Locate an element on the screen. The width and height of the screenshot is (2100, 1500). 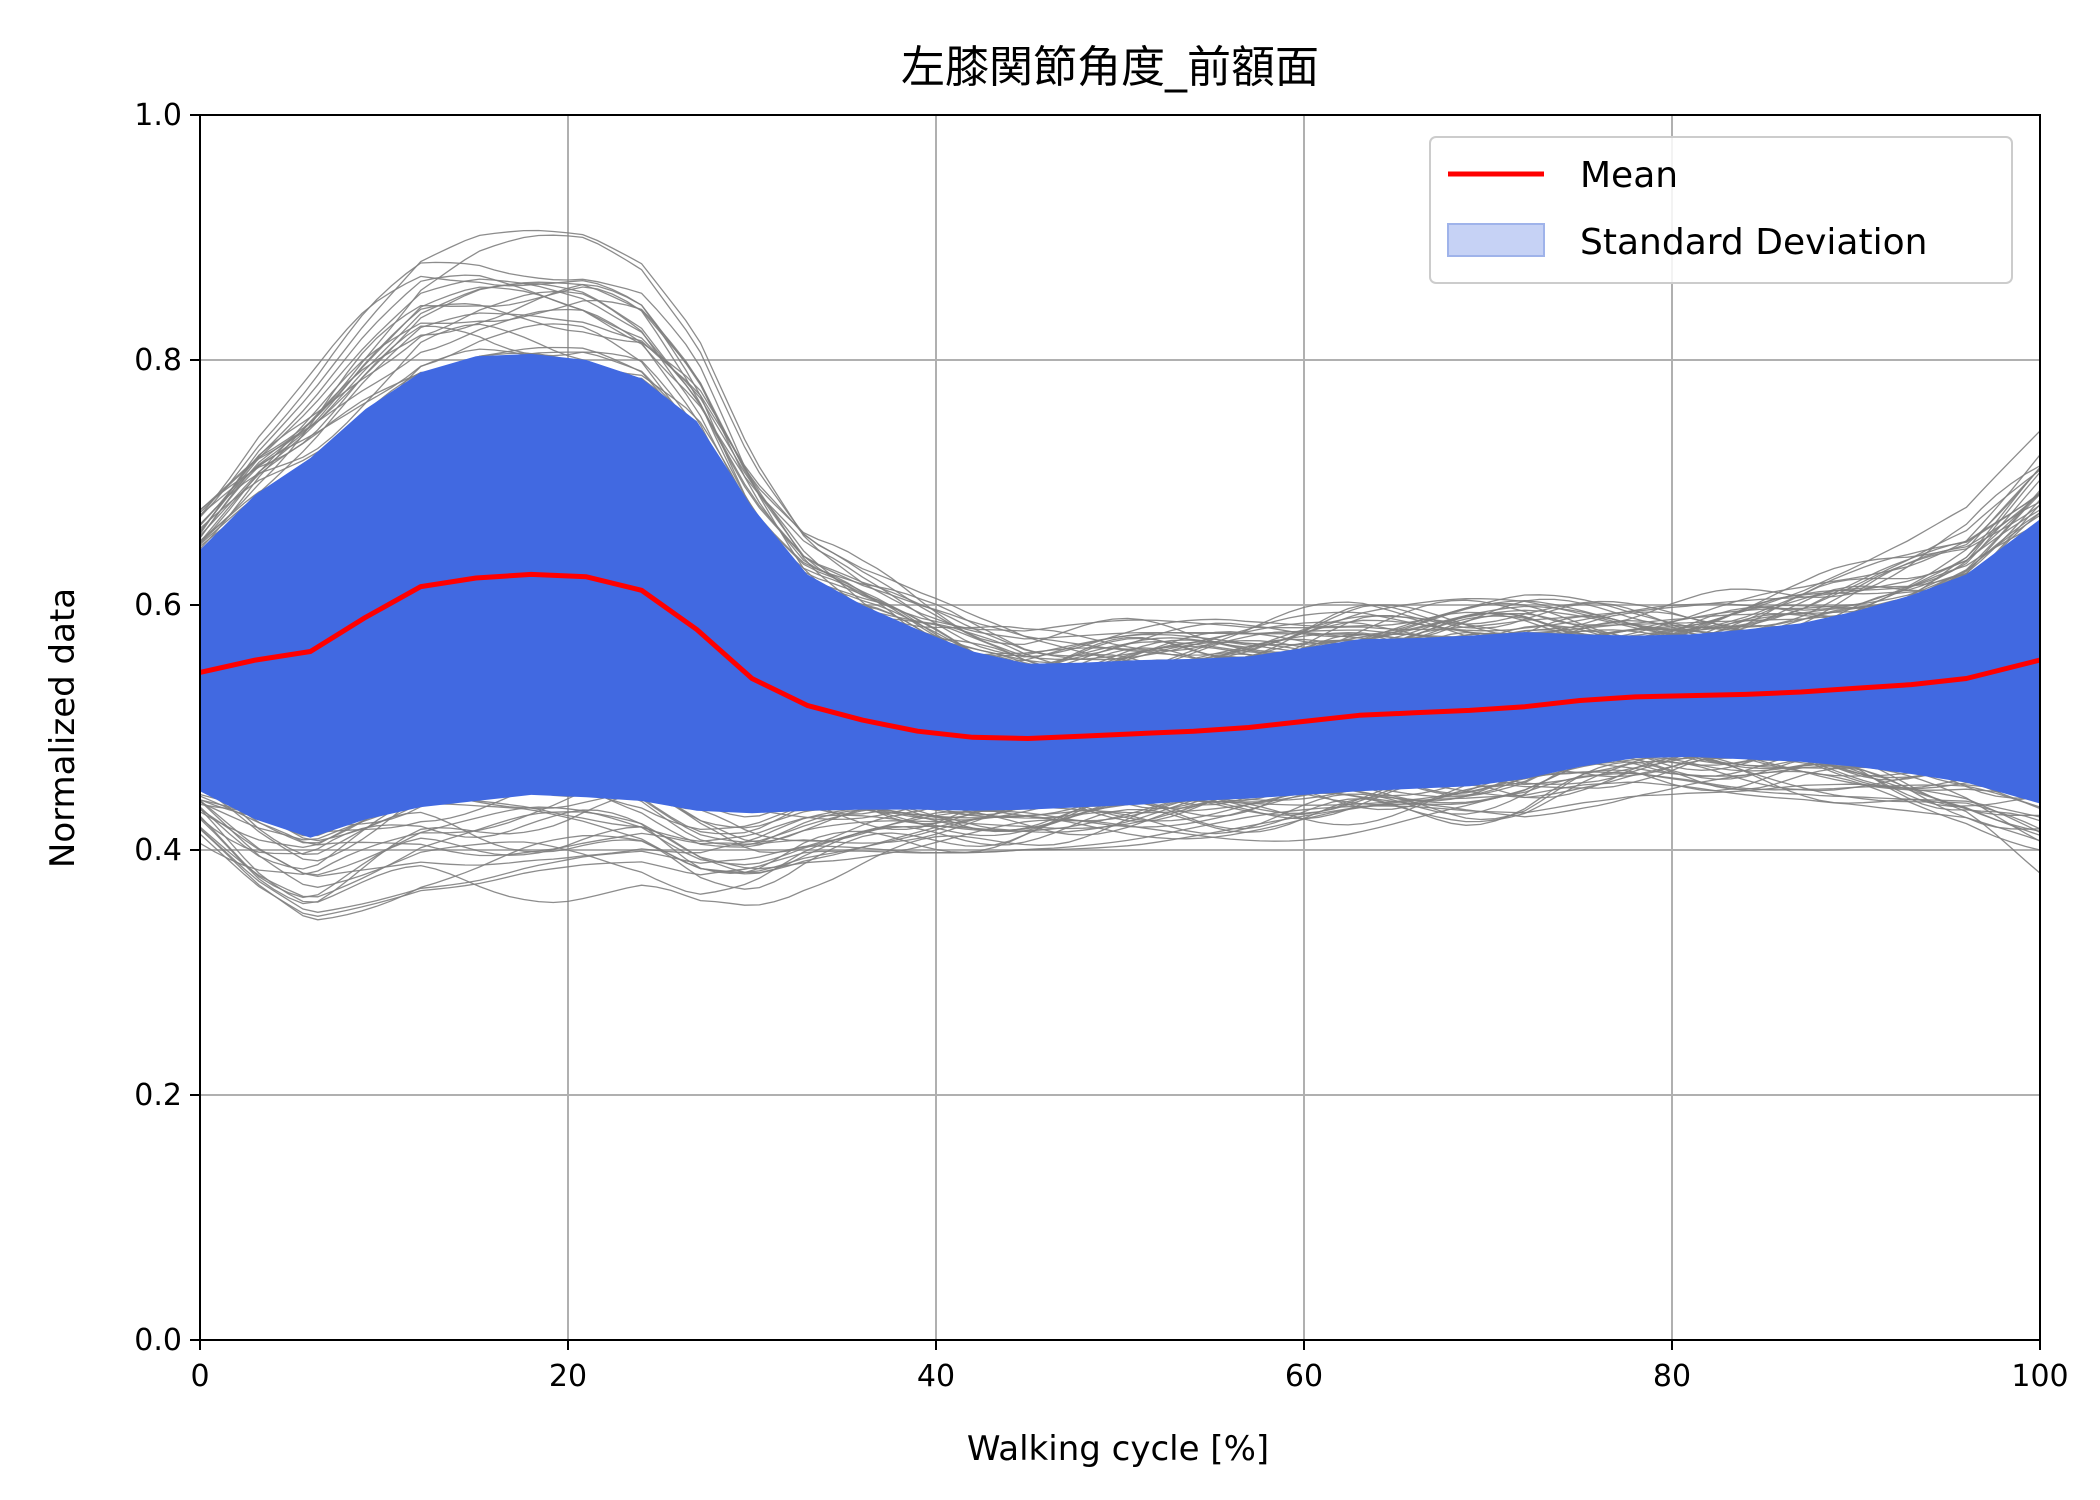
y-tick-label: 0.4 is located at coordinates (158, 850).